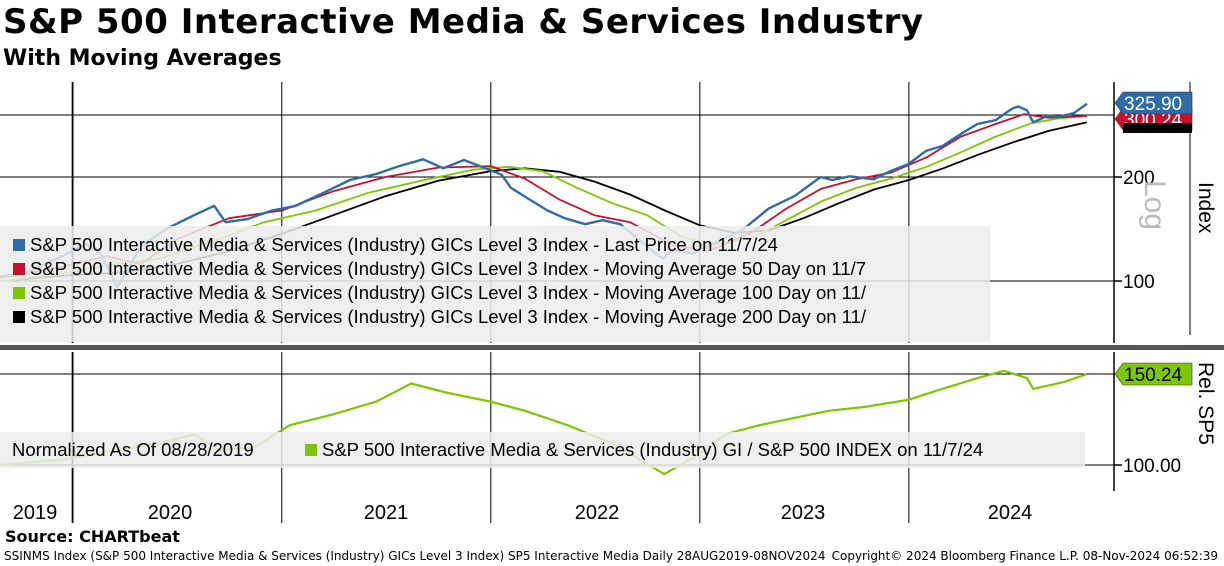 The width and height of the screenshot is (1224, 566). I want to click on legend-swatch-relative, so click(311, 450).